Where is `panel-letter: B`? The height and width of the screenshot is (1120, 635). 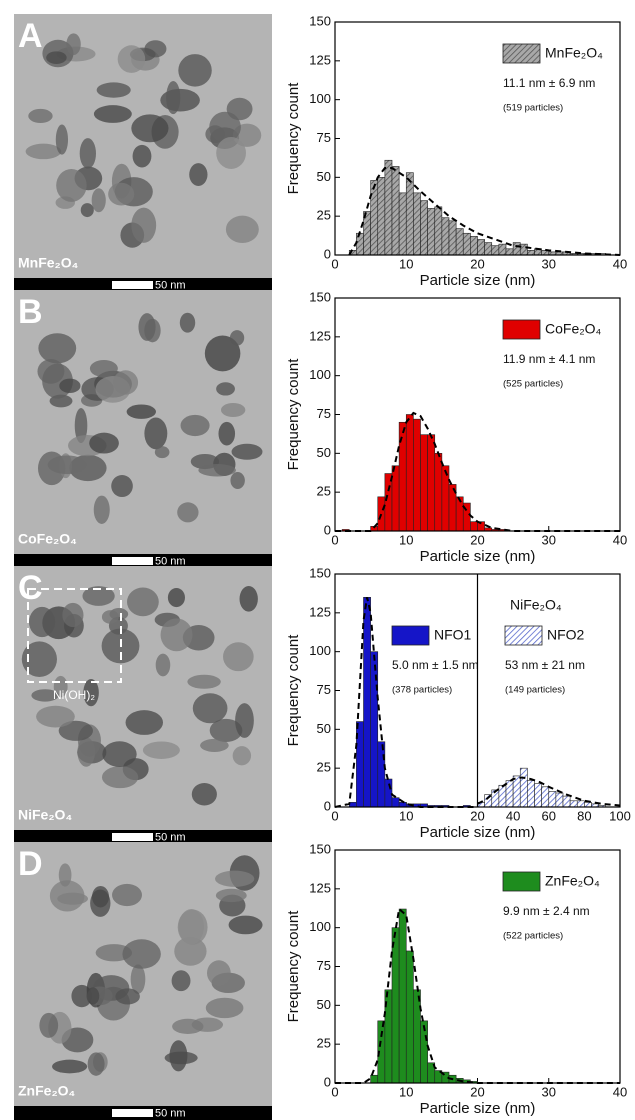 panel-letter: B is located at coordinates (30, 312).